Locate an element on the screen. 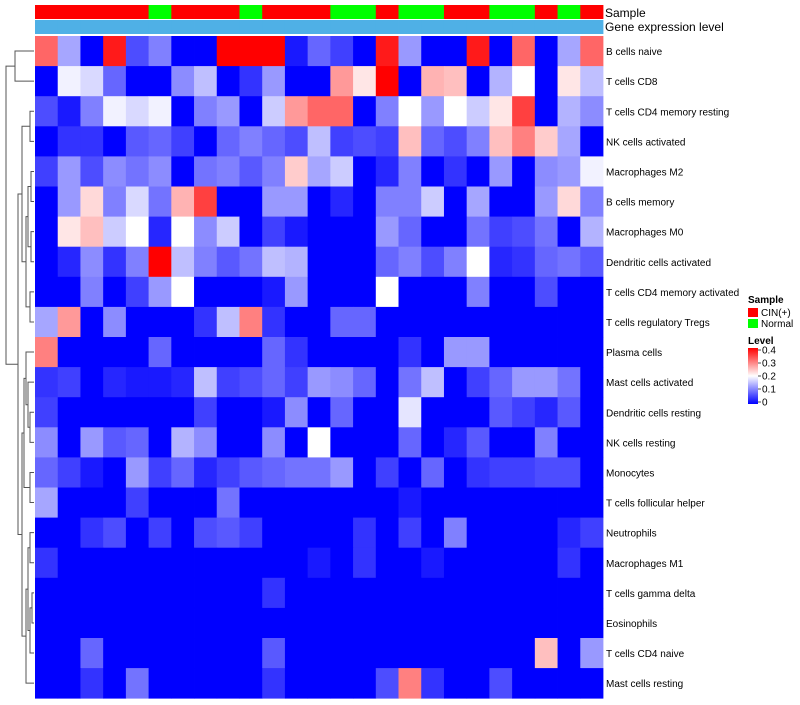 Image resolution: width=800 pixels, height=705 pixels. legend-tick-label: 0 is located at coordinates (765, 403).